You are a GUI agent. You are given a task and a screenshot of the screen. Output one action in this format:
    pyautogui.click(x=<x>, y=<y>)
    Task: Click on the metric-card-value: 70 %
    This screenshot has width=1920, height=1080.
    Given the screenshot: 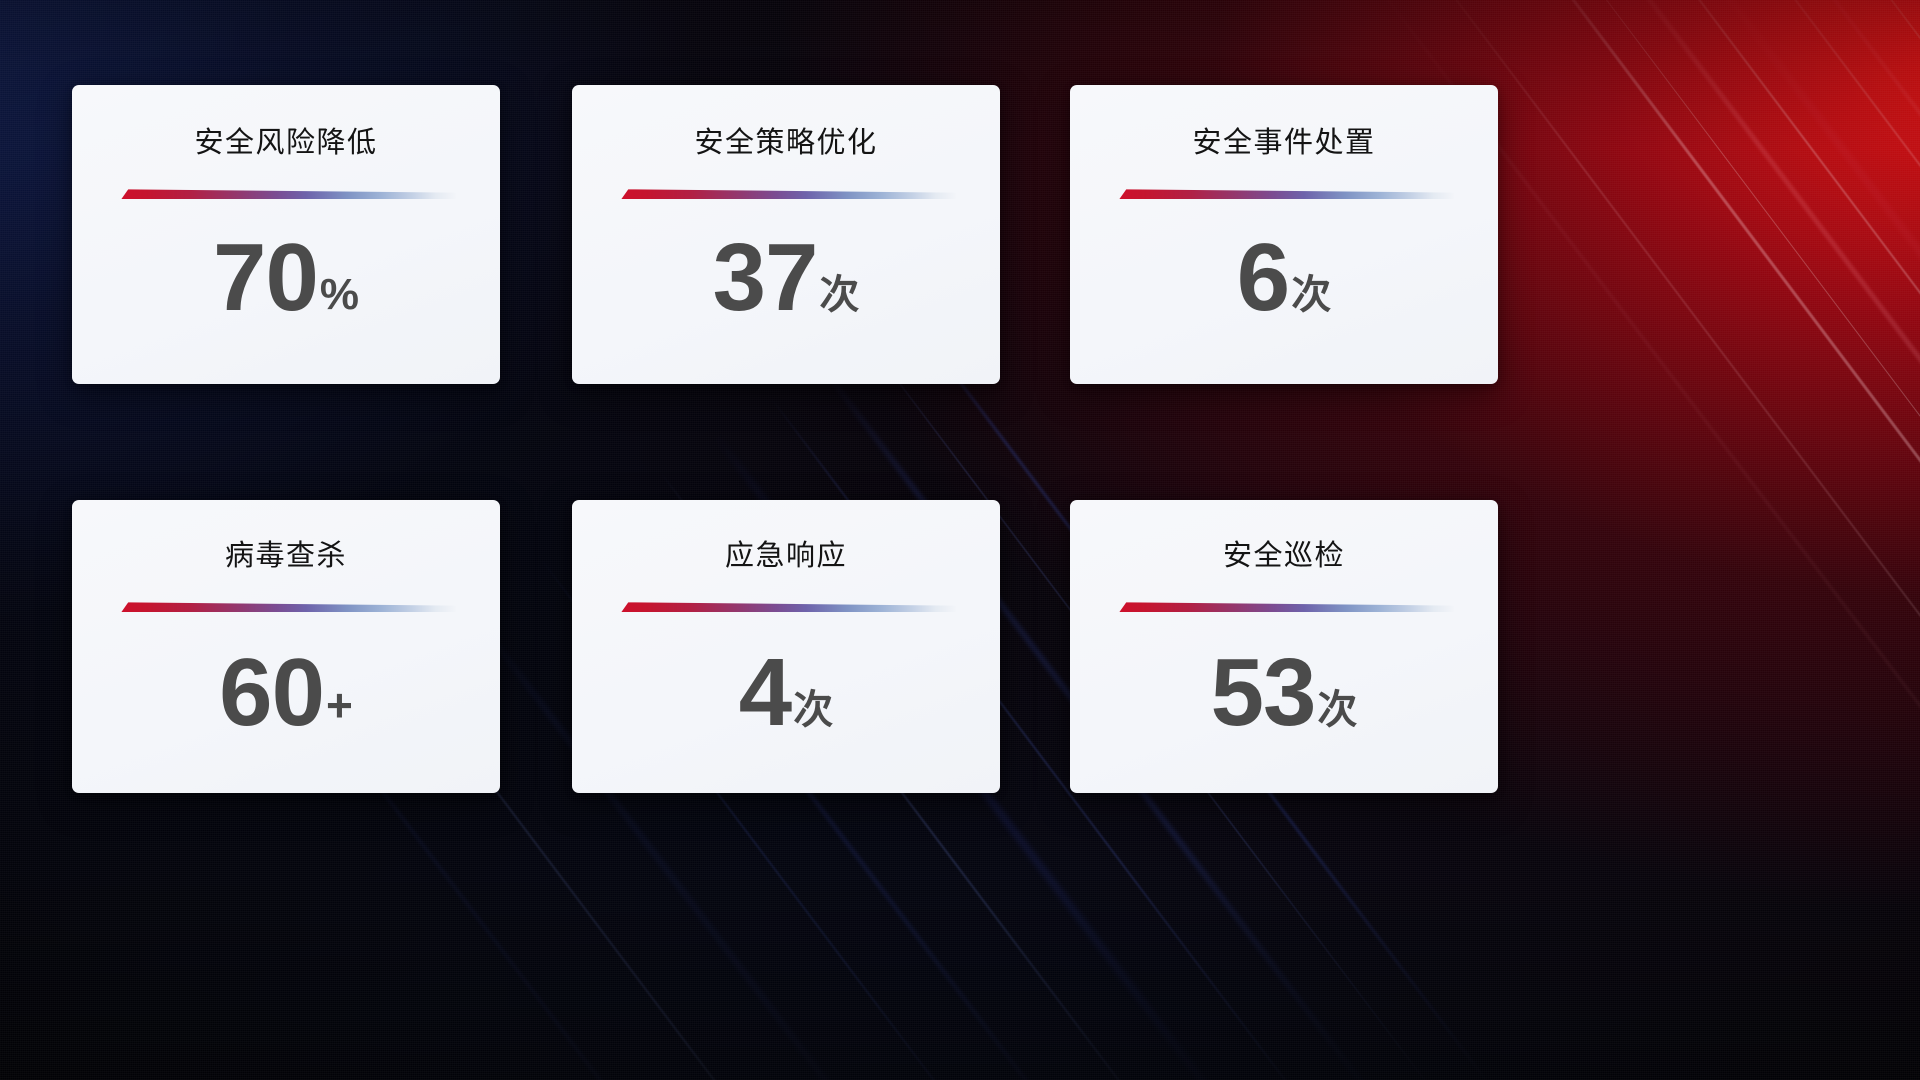 What is the action you would take?
    pyautogui.click(x=286, y=277)
    